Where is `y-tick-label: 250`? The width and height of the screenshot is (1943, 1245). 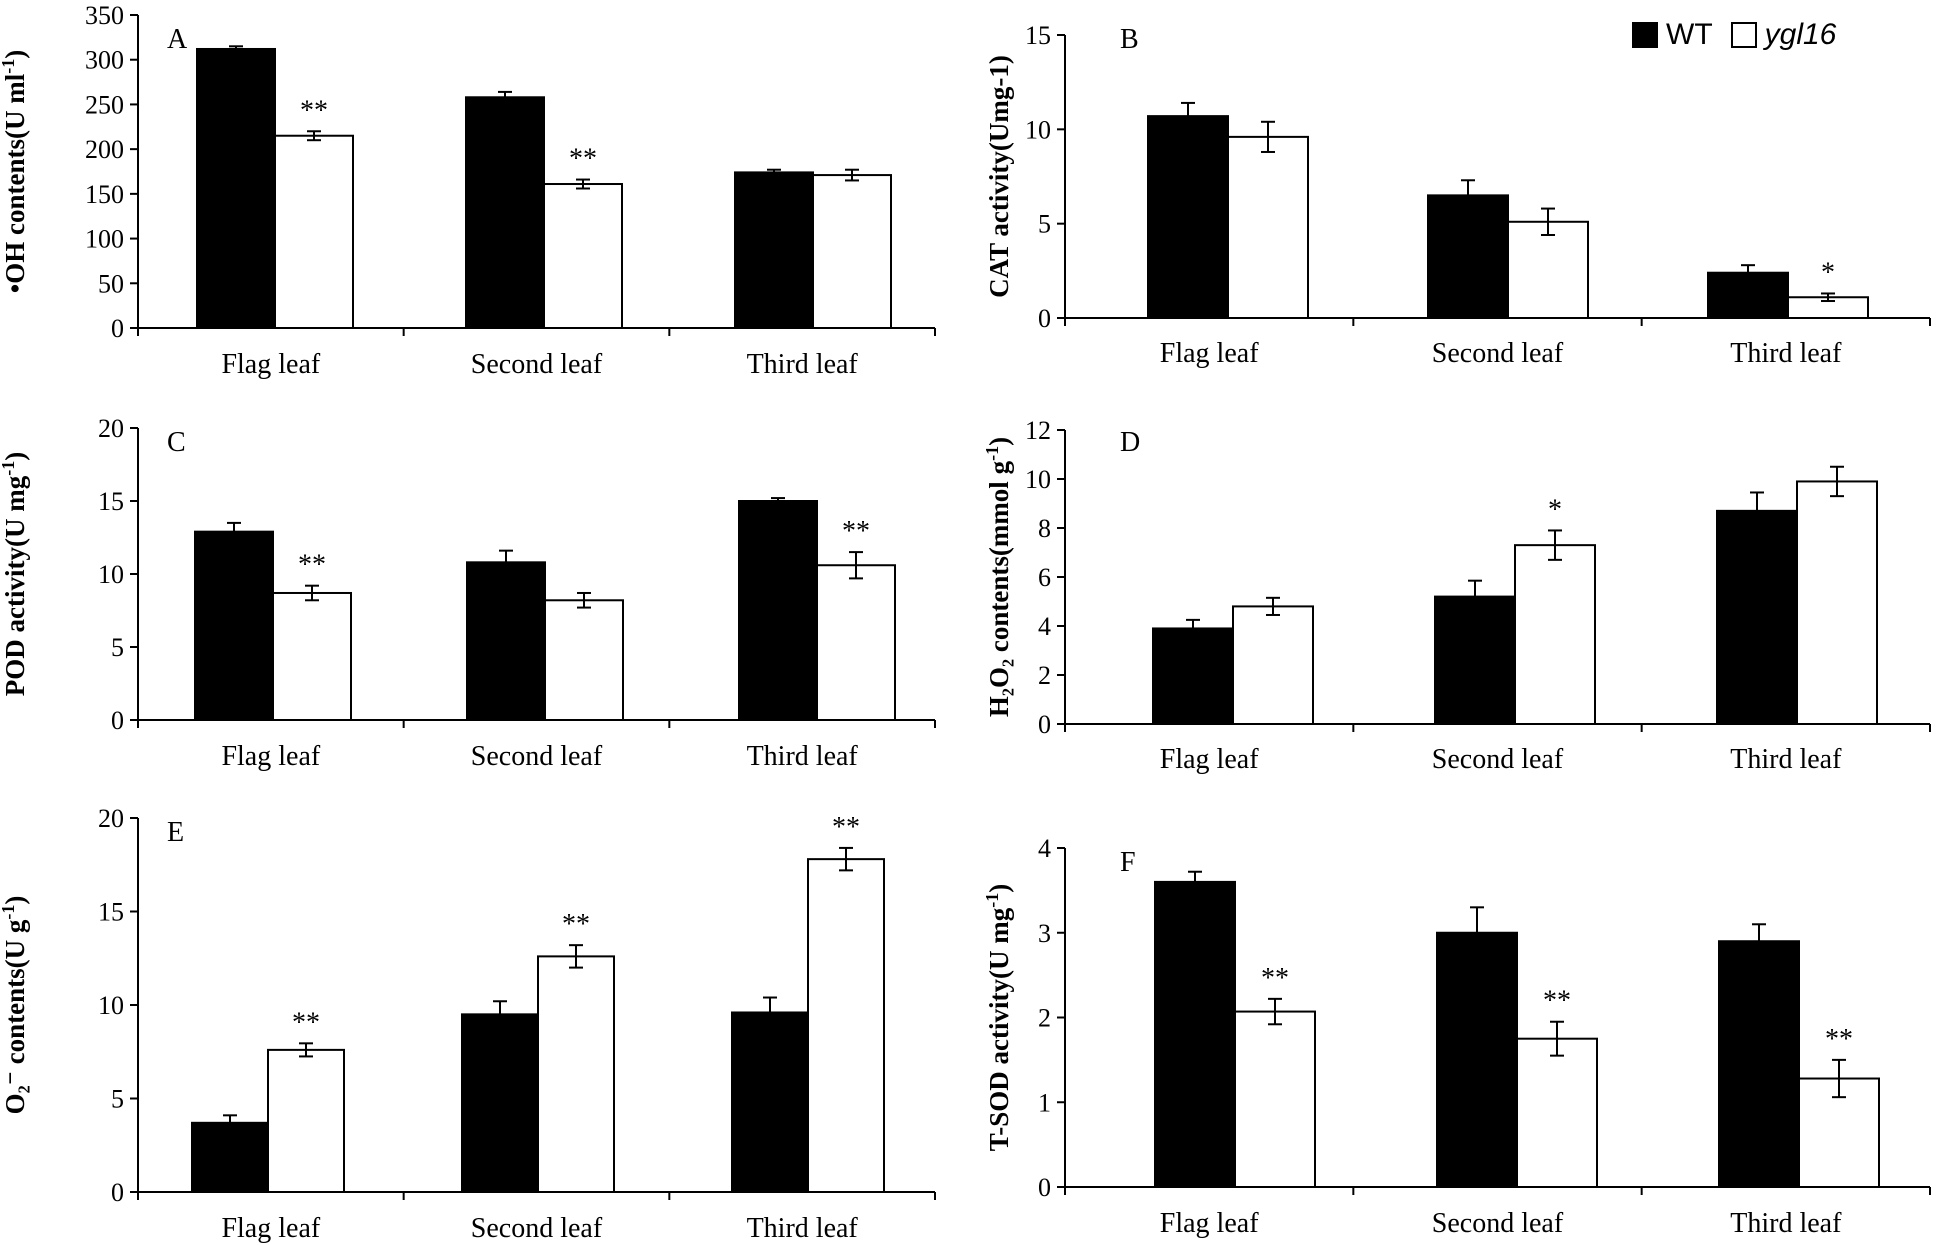
y-tick-label: 250 is located at coordinates (104, 104).